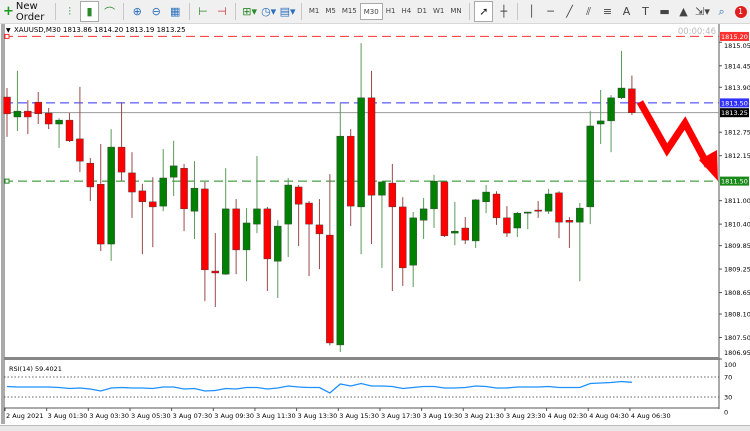  Describe the element at coordinates (349, 10) in the screenshot. I see `timeframe-m15: M15` at that location.